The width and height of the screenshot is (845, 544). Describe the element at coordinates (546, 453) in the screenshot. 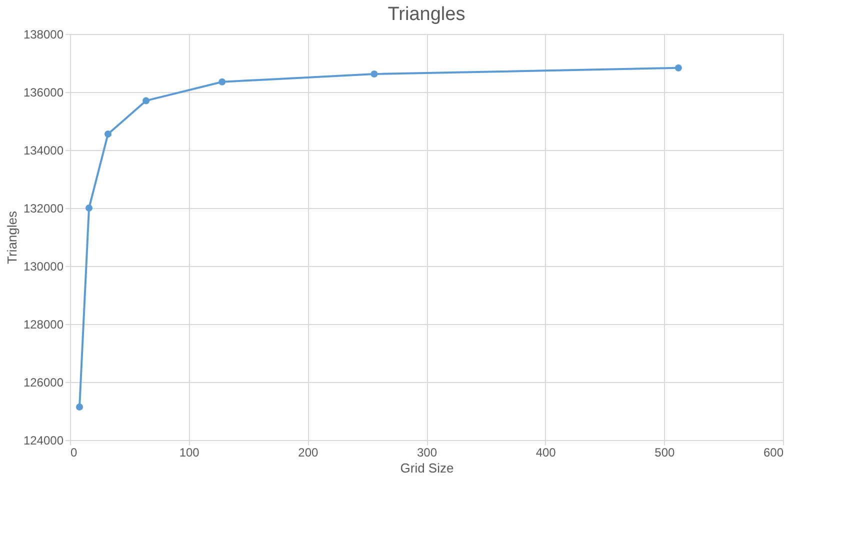

I see `x-tick-label: 400` at that location.